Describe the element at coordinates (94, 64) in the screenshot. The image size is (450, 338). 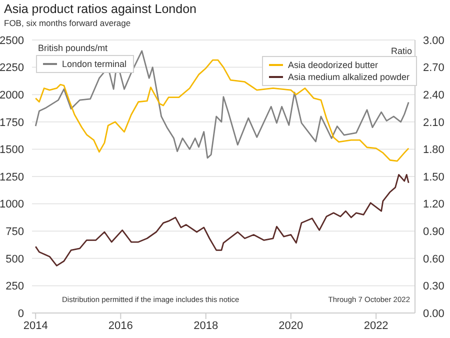
I see `legend-label: London terminal` at that location.